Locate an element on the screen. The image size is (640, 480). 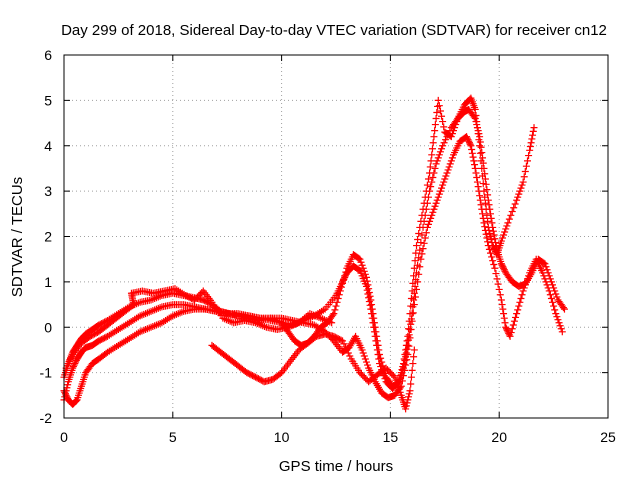
x-tick-label: 15 is located at coordinates (391, 437).